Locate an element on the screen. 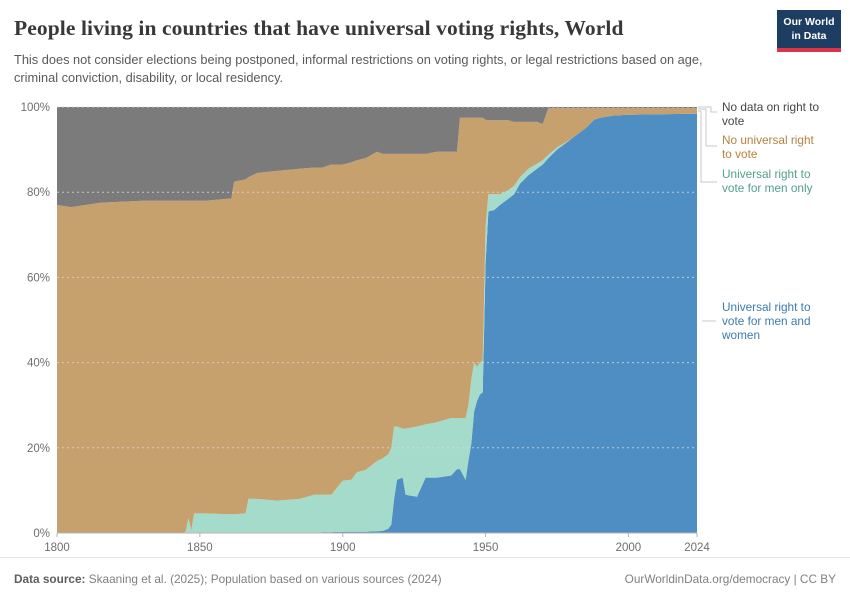 Image resolution: width=850 pixels, height=600 pixels. data-source-label: Data source: is located at coordinates (50, 579).